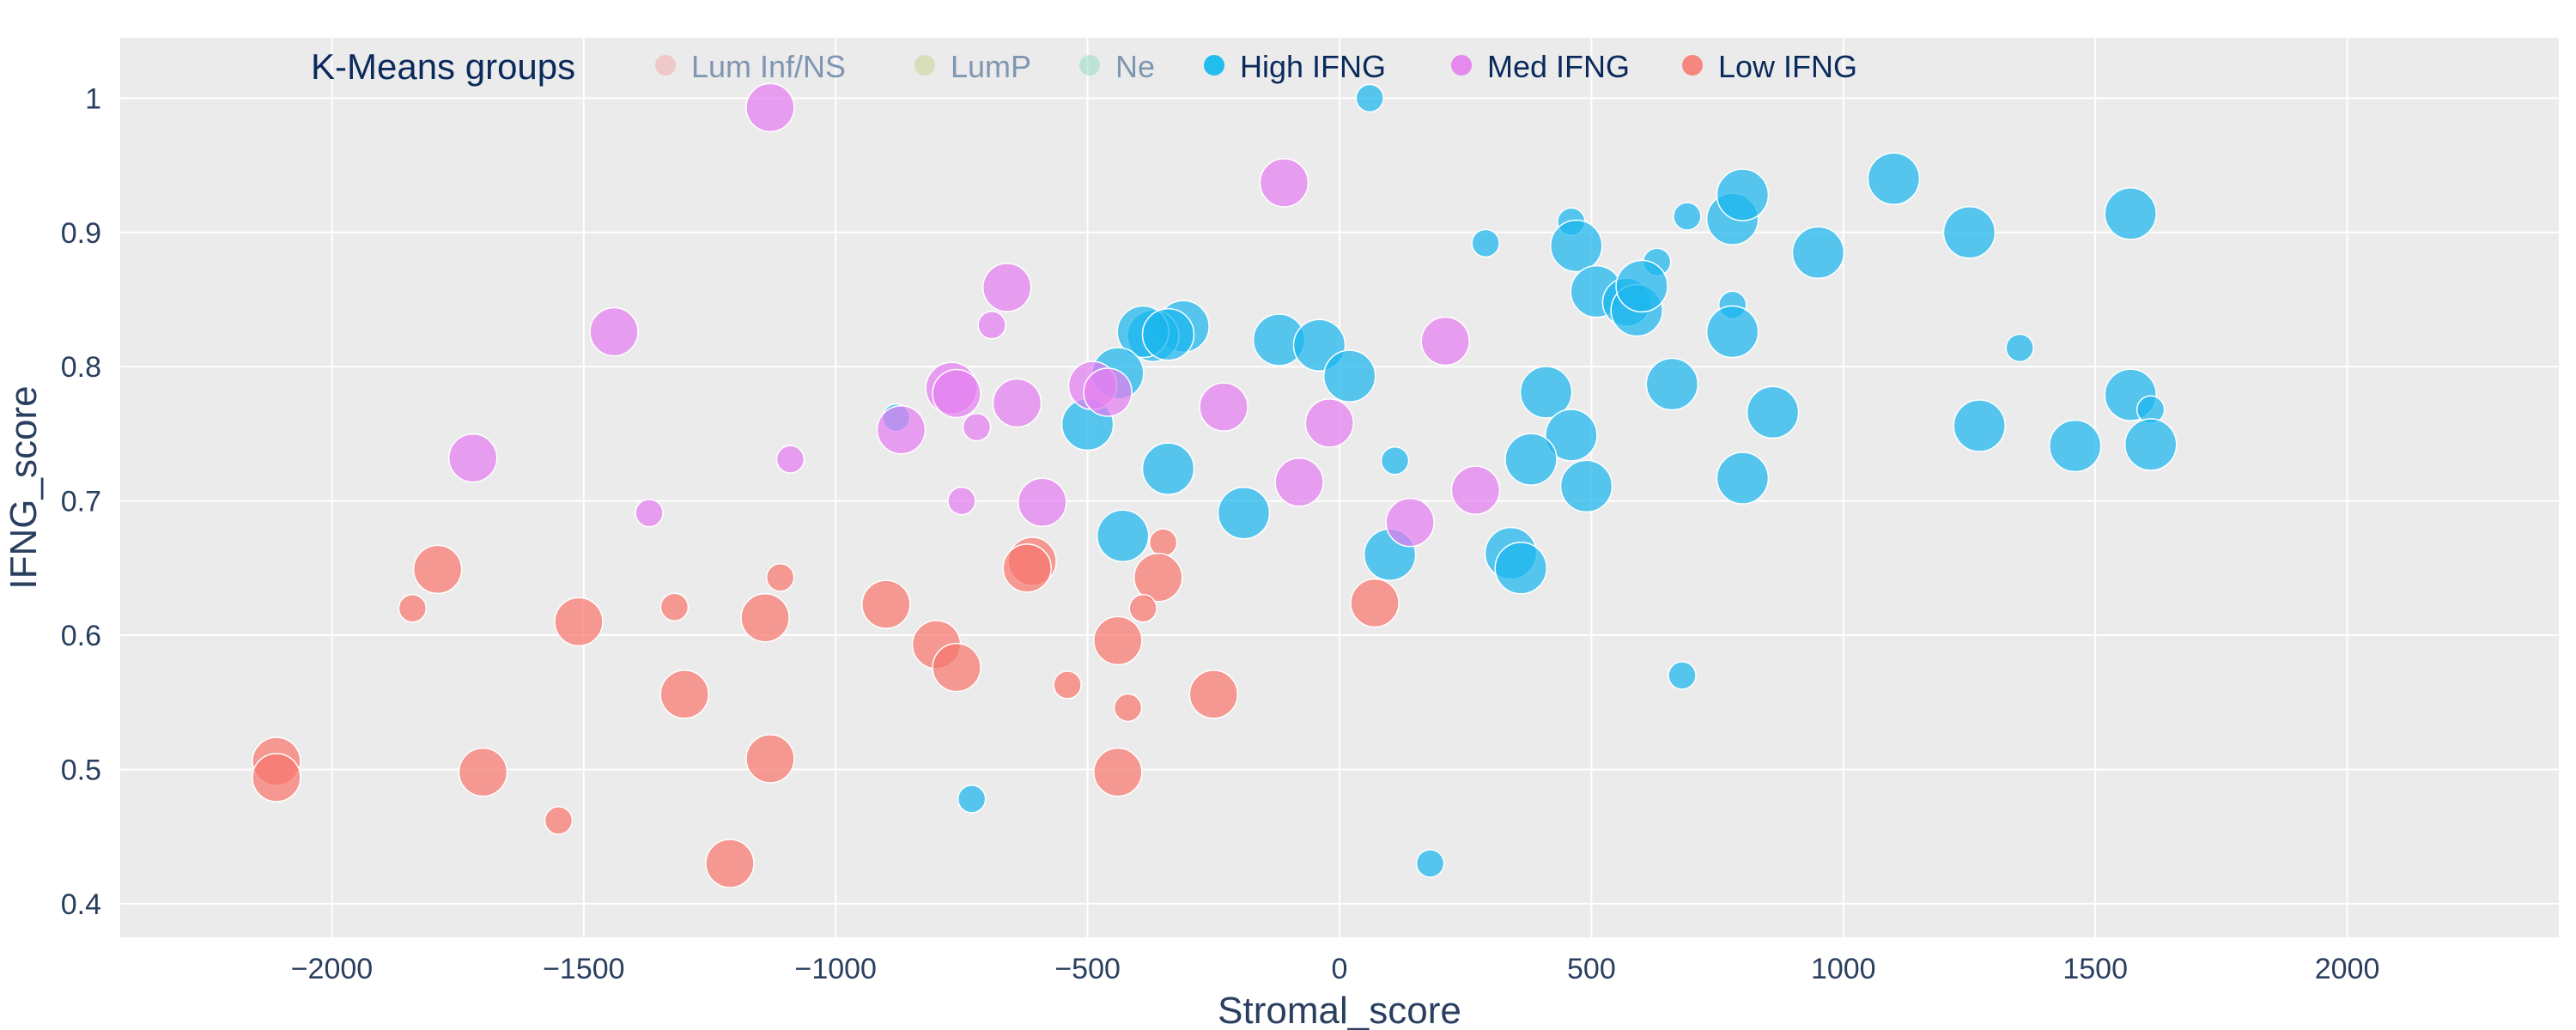  Describe the element at coordinates (81, 770) in the screenshot. I see `y-tick-label: 0.5` at that location.